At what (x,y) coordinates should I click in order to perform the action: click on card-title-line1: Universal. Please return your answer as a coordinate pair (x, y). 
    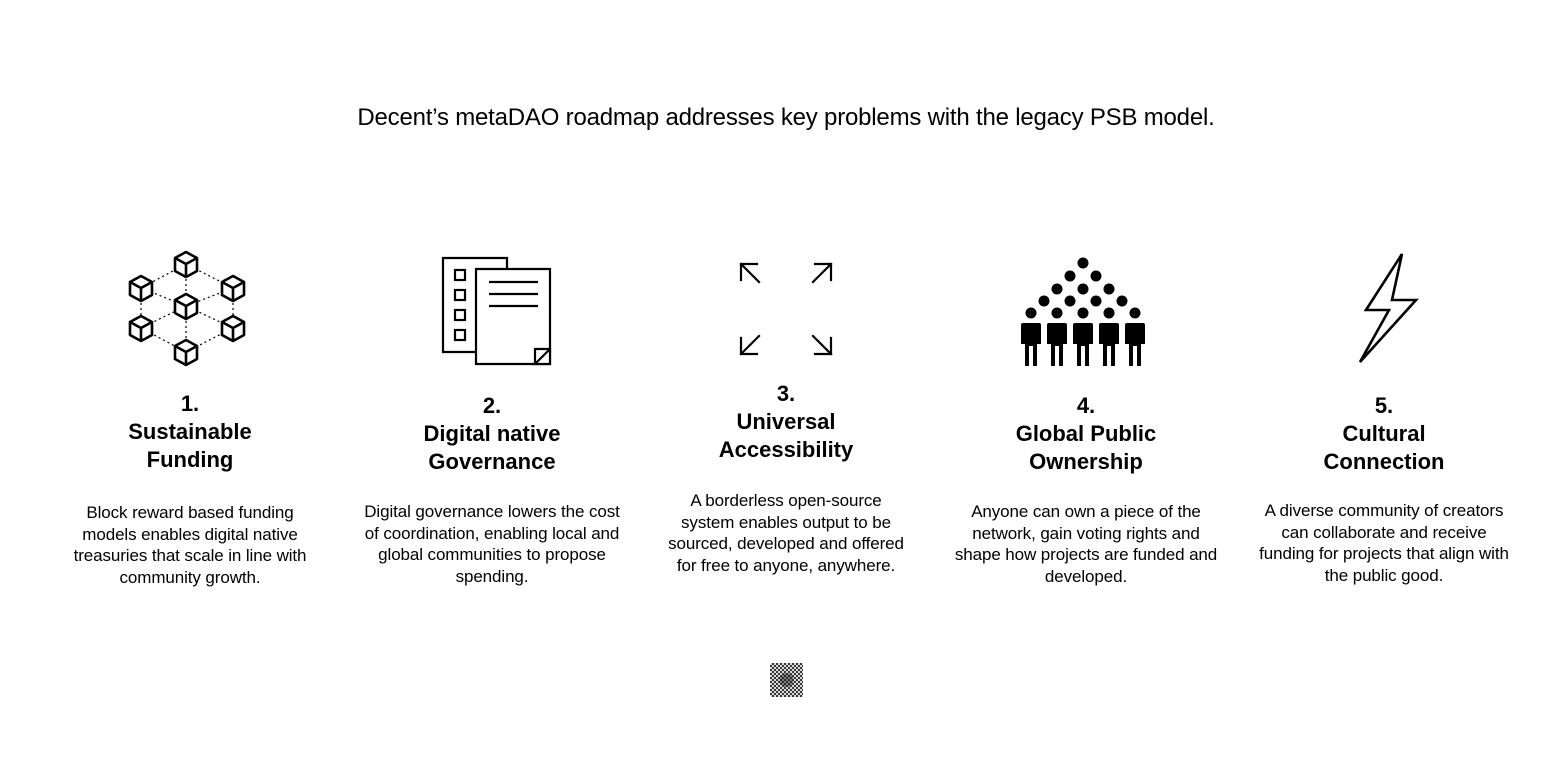
    Looking at the image, I should click on (786, 421).